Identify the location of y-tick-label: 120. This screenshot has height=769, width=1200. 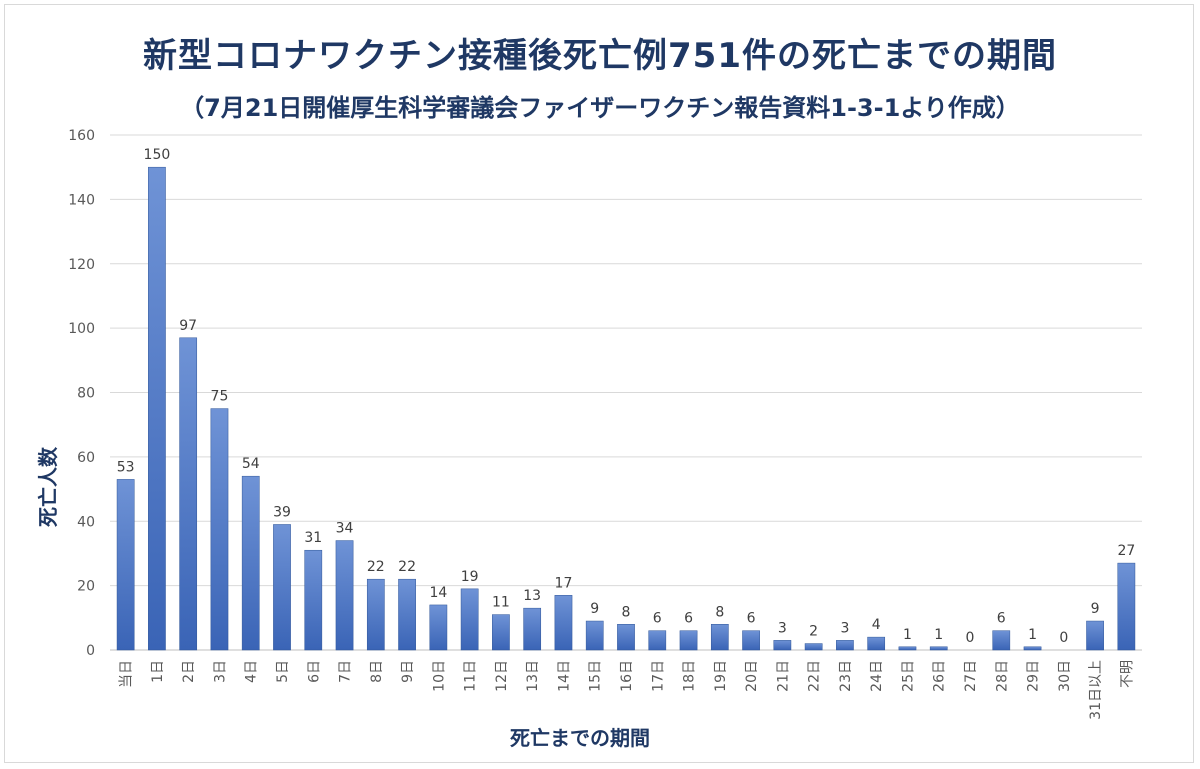
(81, 265).